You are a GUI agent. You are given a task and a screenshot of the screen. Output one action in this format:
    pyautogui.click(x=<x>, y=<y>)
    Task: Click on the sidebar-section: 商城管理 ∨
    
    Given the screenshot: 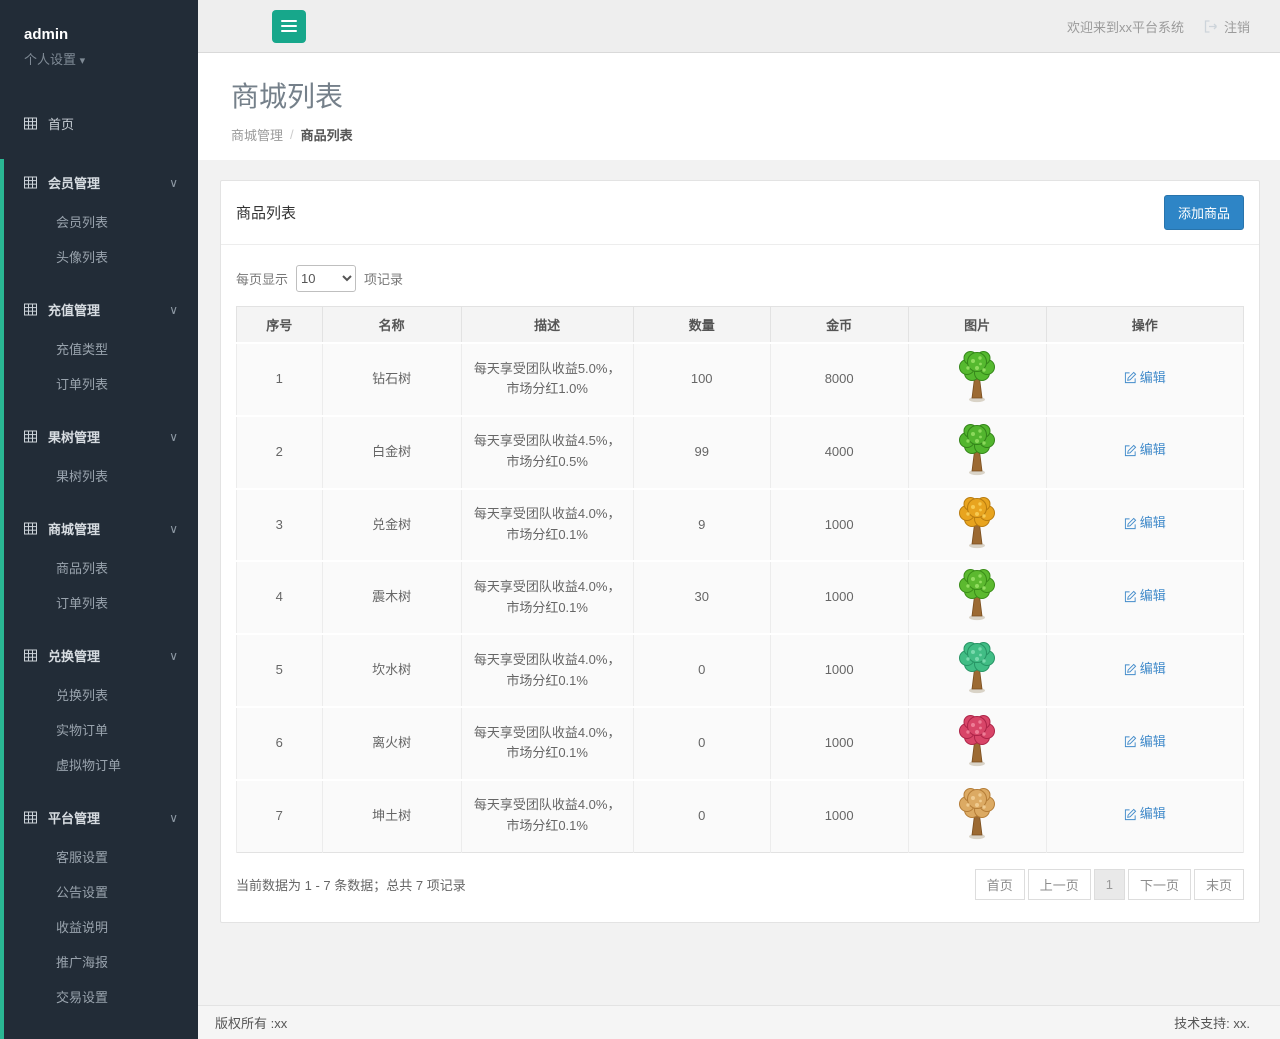 What is the action you would take?
    pyautogui.click(x=101, y=528)
    